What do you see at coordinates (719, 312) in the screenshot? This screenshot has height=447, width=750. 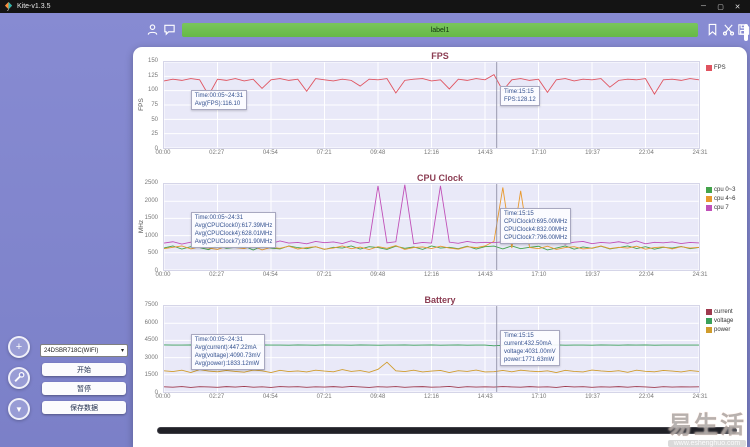 I see `legend-item: current` at bounding box center [719, 312].